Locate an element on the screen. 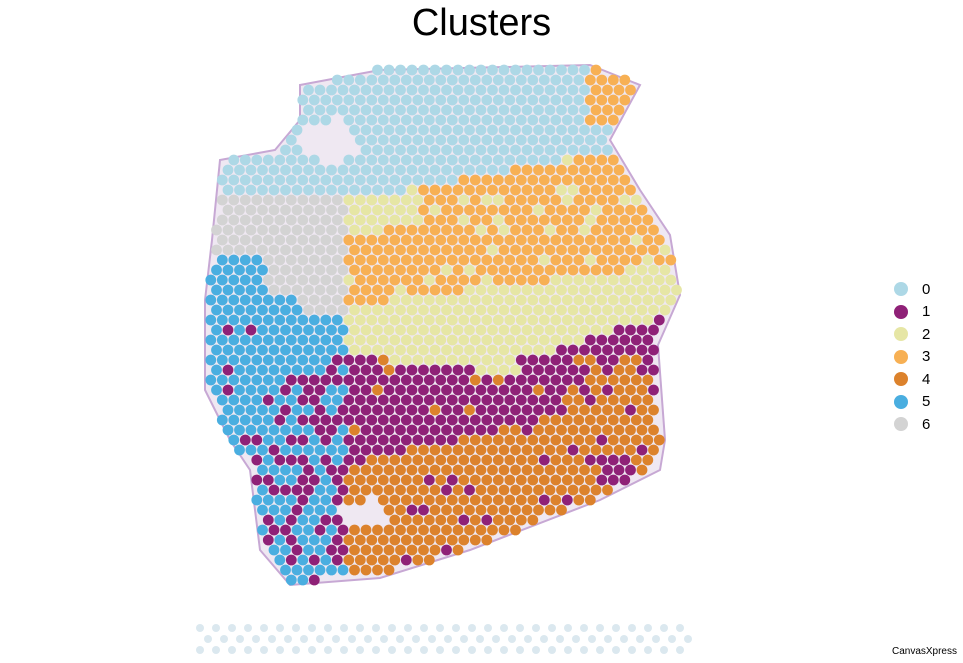 Image resolution: width=963 pixels, height=663 pixels. legend-item: 6 is located at coordinates (912, 424).